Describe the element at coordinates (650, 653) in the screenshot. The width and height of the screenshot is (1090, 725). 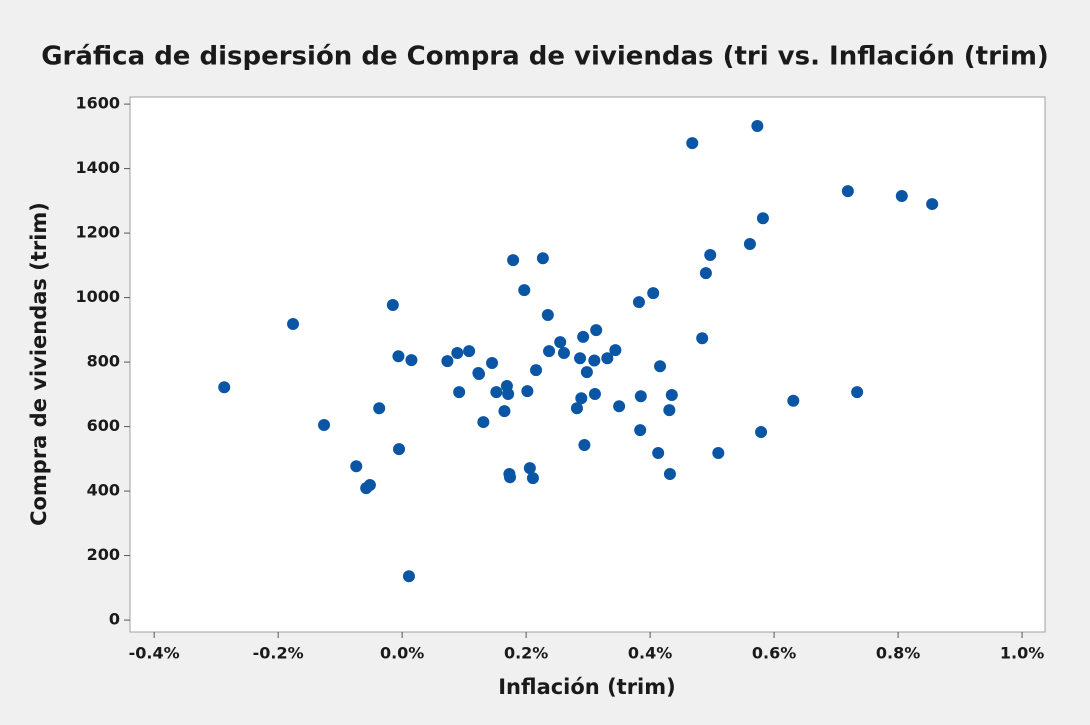
I see `x-tick-label: 0.4%` at that location.